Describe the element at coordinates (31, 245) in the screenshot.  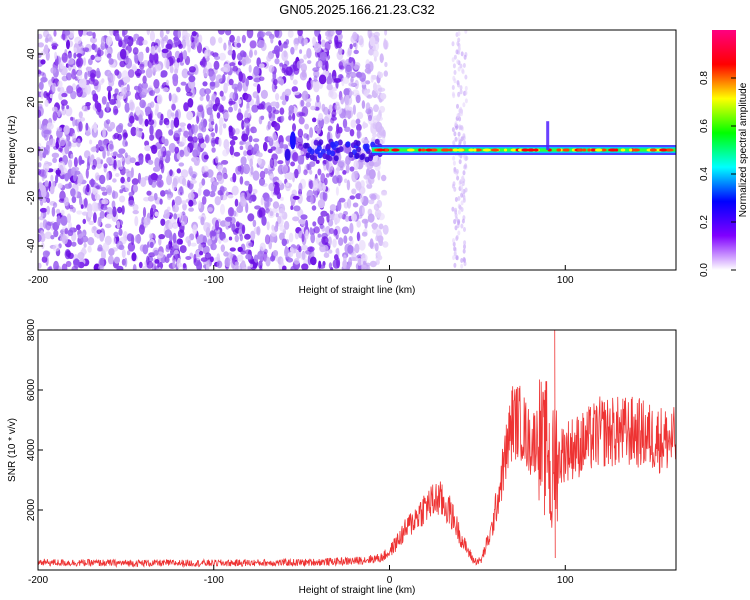
I see `y-tick-label: -40` at that location.